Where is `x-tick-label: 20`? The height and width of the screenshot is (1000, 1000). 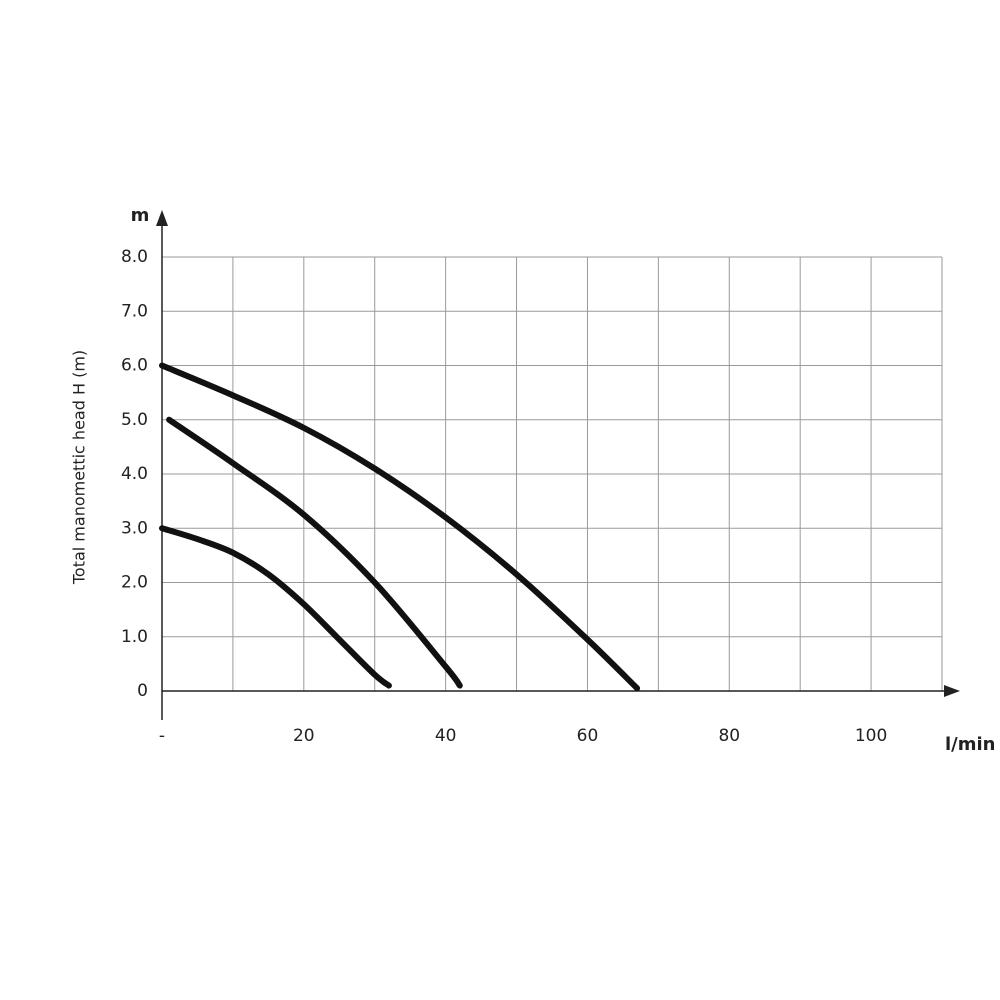 x-tick-label: 20 is located at coordinates (304, 736).